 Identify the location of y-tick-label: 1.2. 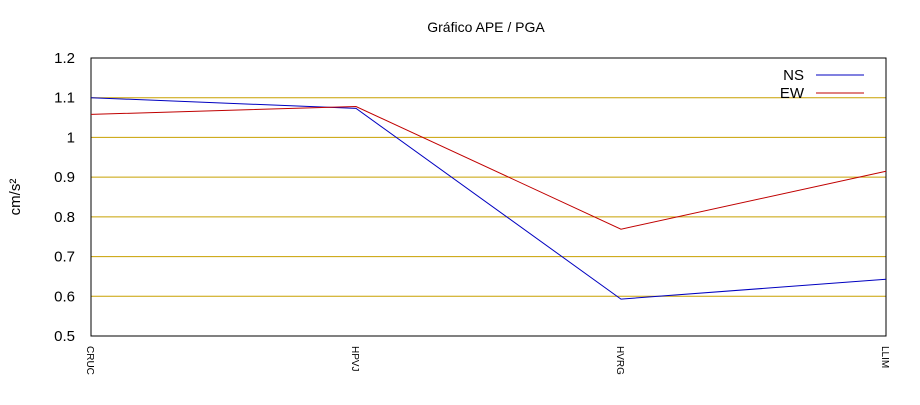
(64, 58).